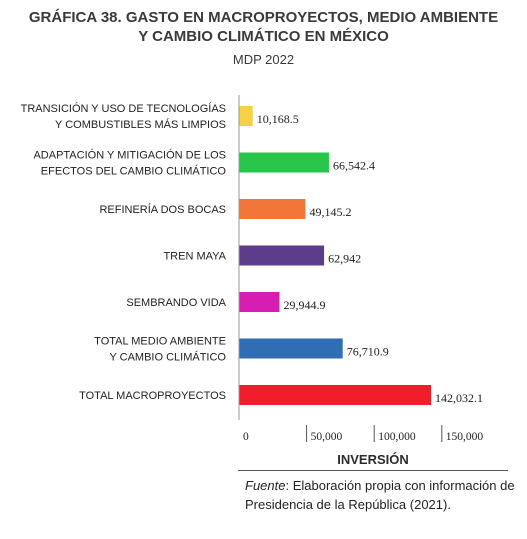  I want to click on x-tick-label-1: 50,000, so click(327, 437).